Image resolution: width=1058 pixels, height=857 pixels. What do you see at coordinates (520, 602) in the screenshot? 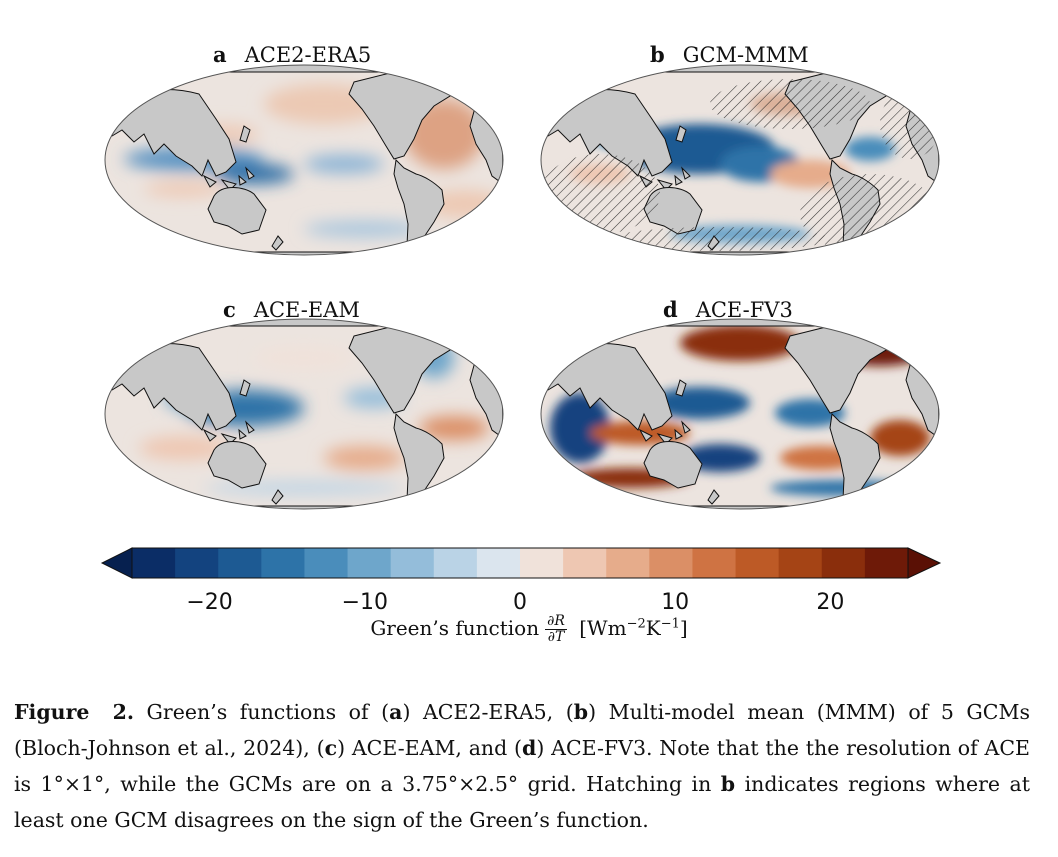
I see `colorbar-tick-label: 0` at bounding box center [520, 602].